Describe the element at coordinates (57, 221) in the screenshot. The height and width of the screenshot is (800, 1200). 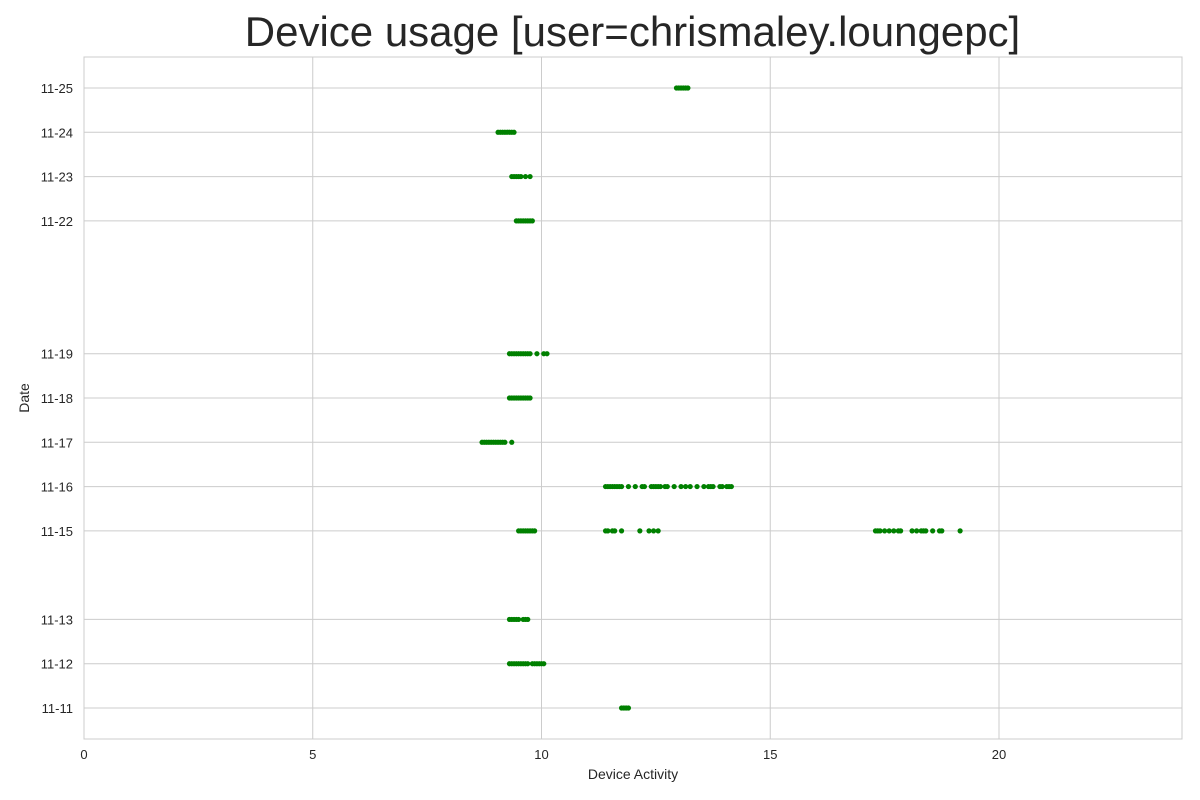
I see `y-tick-label: 11-22` at that location.